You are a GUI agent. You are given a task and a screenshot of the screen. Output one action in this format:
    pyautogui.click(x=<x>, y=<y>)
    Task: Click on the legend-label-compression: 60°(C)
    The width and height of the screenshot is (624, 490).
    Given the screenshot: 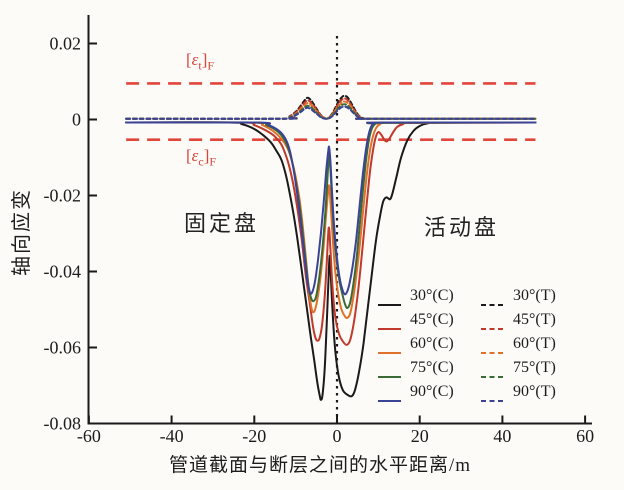 What is the action you would take?
    pyautogui.click(x=432, y=343)
    